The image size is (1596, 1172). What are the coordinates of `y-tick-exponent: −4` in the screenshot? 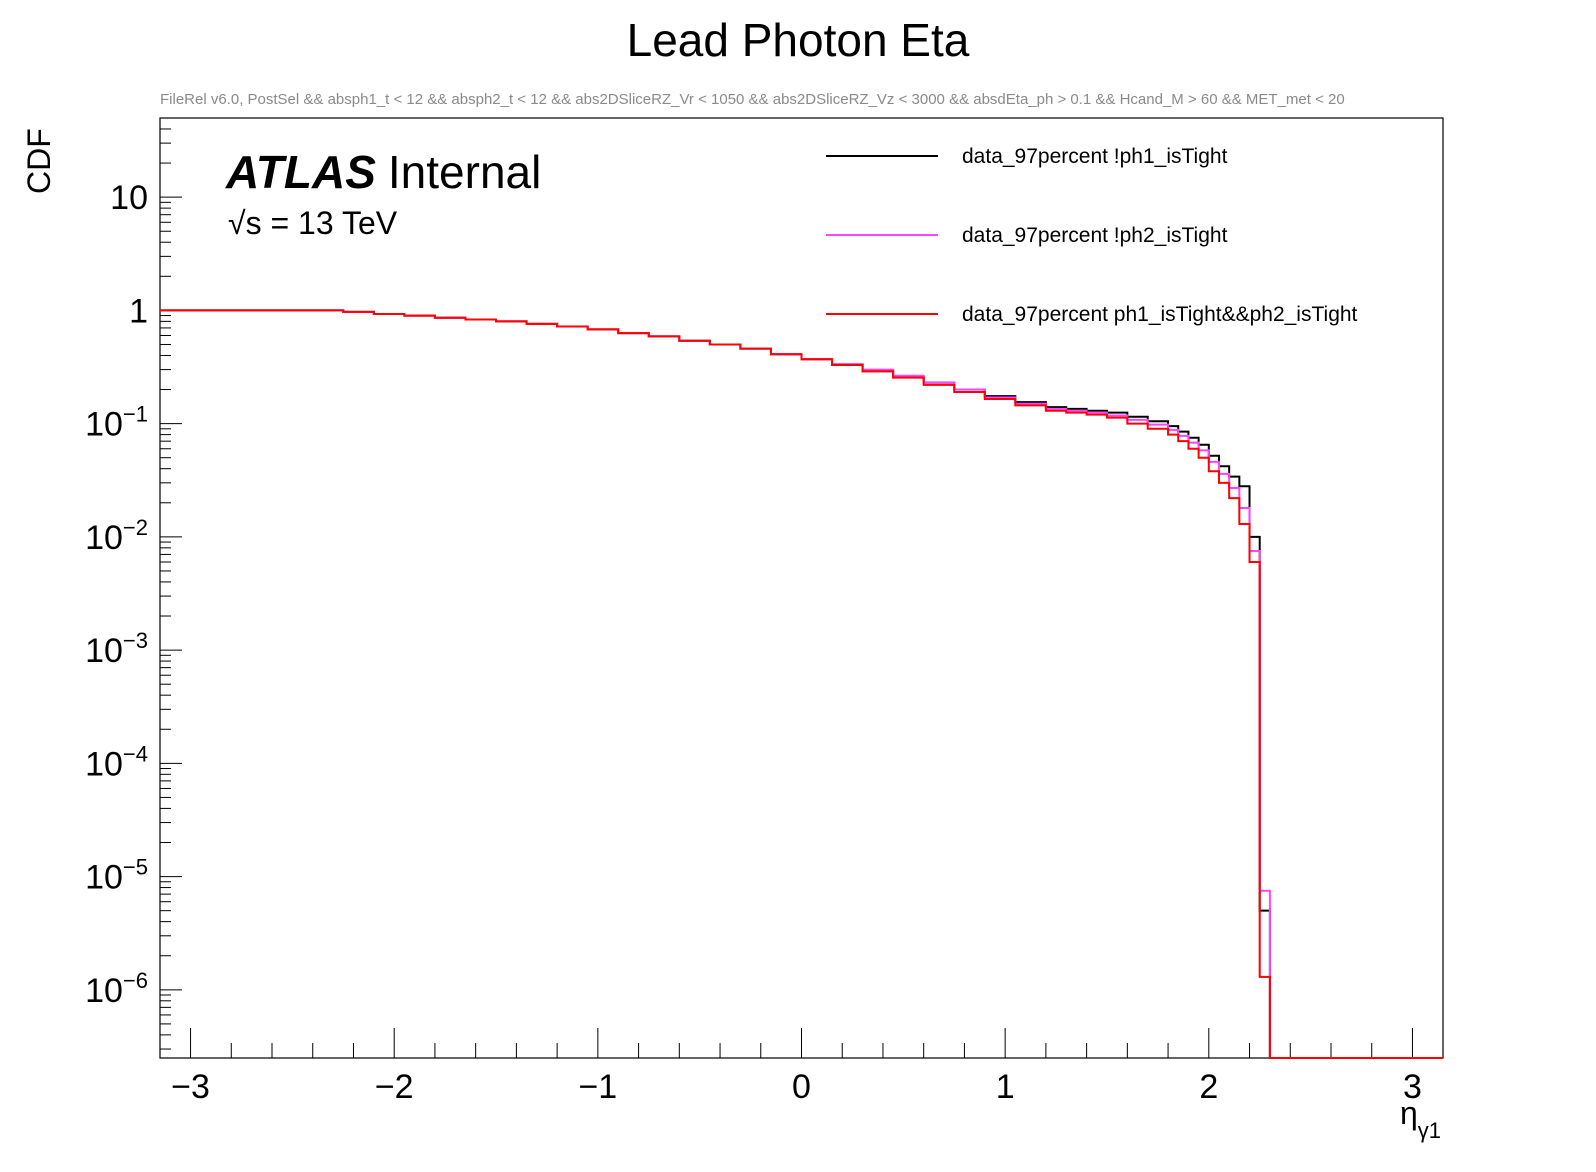 It's located at (135, 753).